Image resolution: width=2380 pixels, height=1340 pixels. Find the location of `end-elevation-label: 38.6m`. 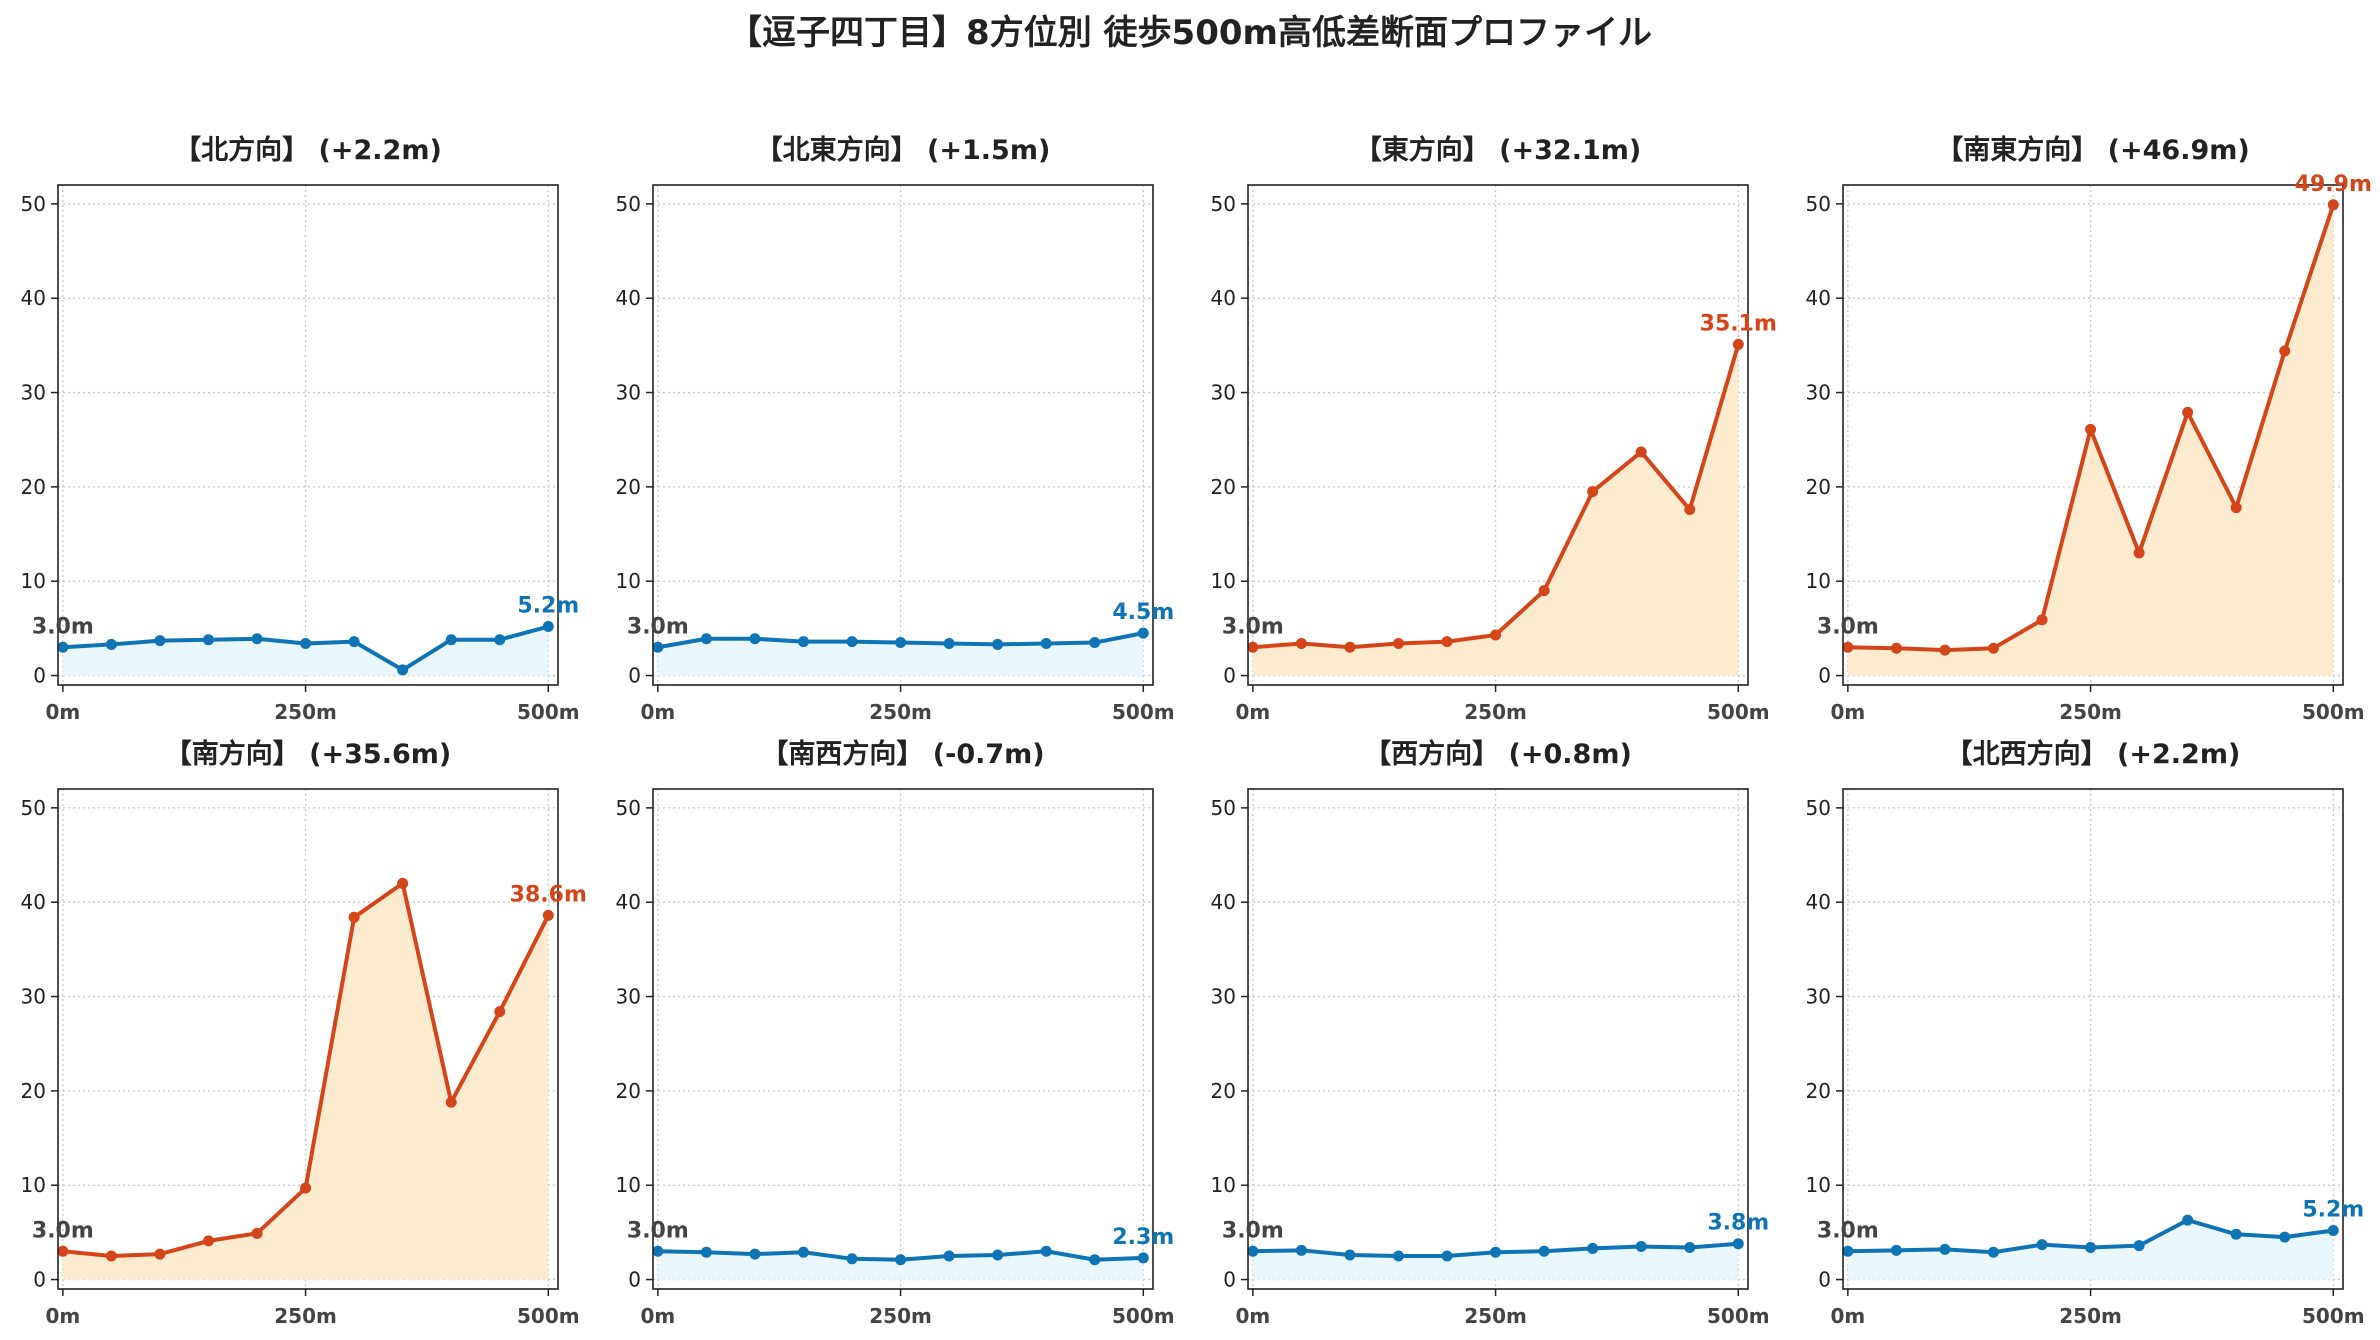

end-elevation-label: 38.6m is located at coordinates (548, 894).